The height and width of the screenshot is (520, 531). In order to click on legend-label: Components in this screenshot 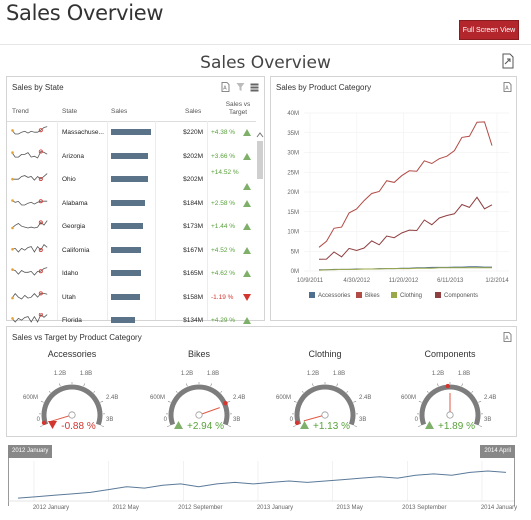, I will do `click(461, 296)`.